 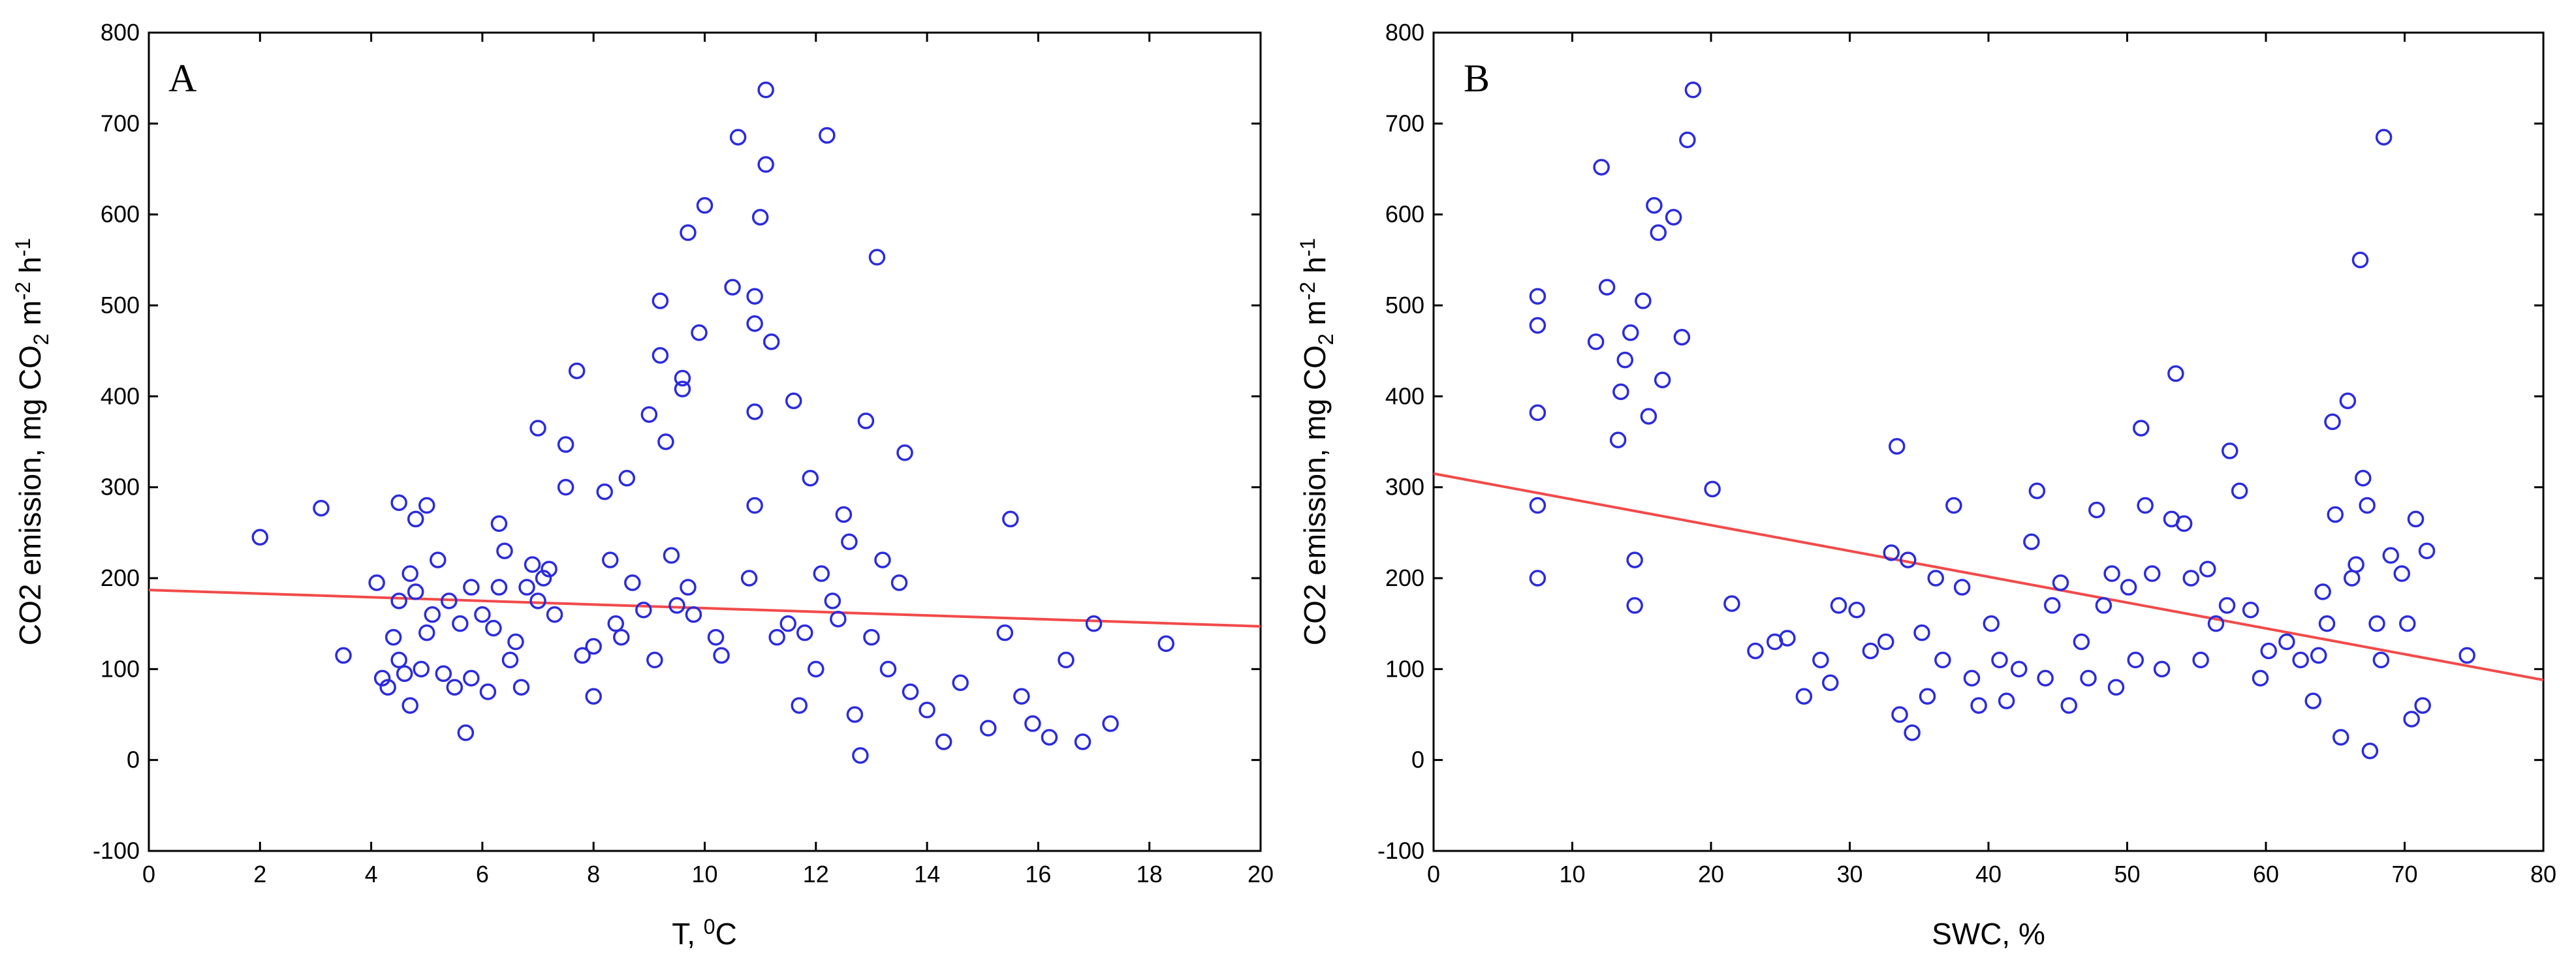 I want to click on panel-b-x-axis-title: SWC, %, so click(x=1988, y=934).